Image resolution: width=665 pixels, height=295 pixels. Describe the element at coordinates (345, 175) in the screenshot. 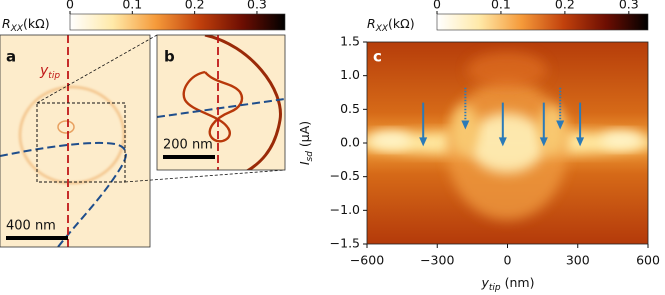

I see `y-tick-label: −0.5` at that location.